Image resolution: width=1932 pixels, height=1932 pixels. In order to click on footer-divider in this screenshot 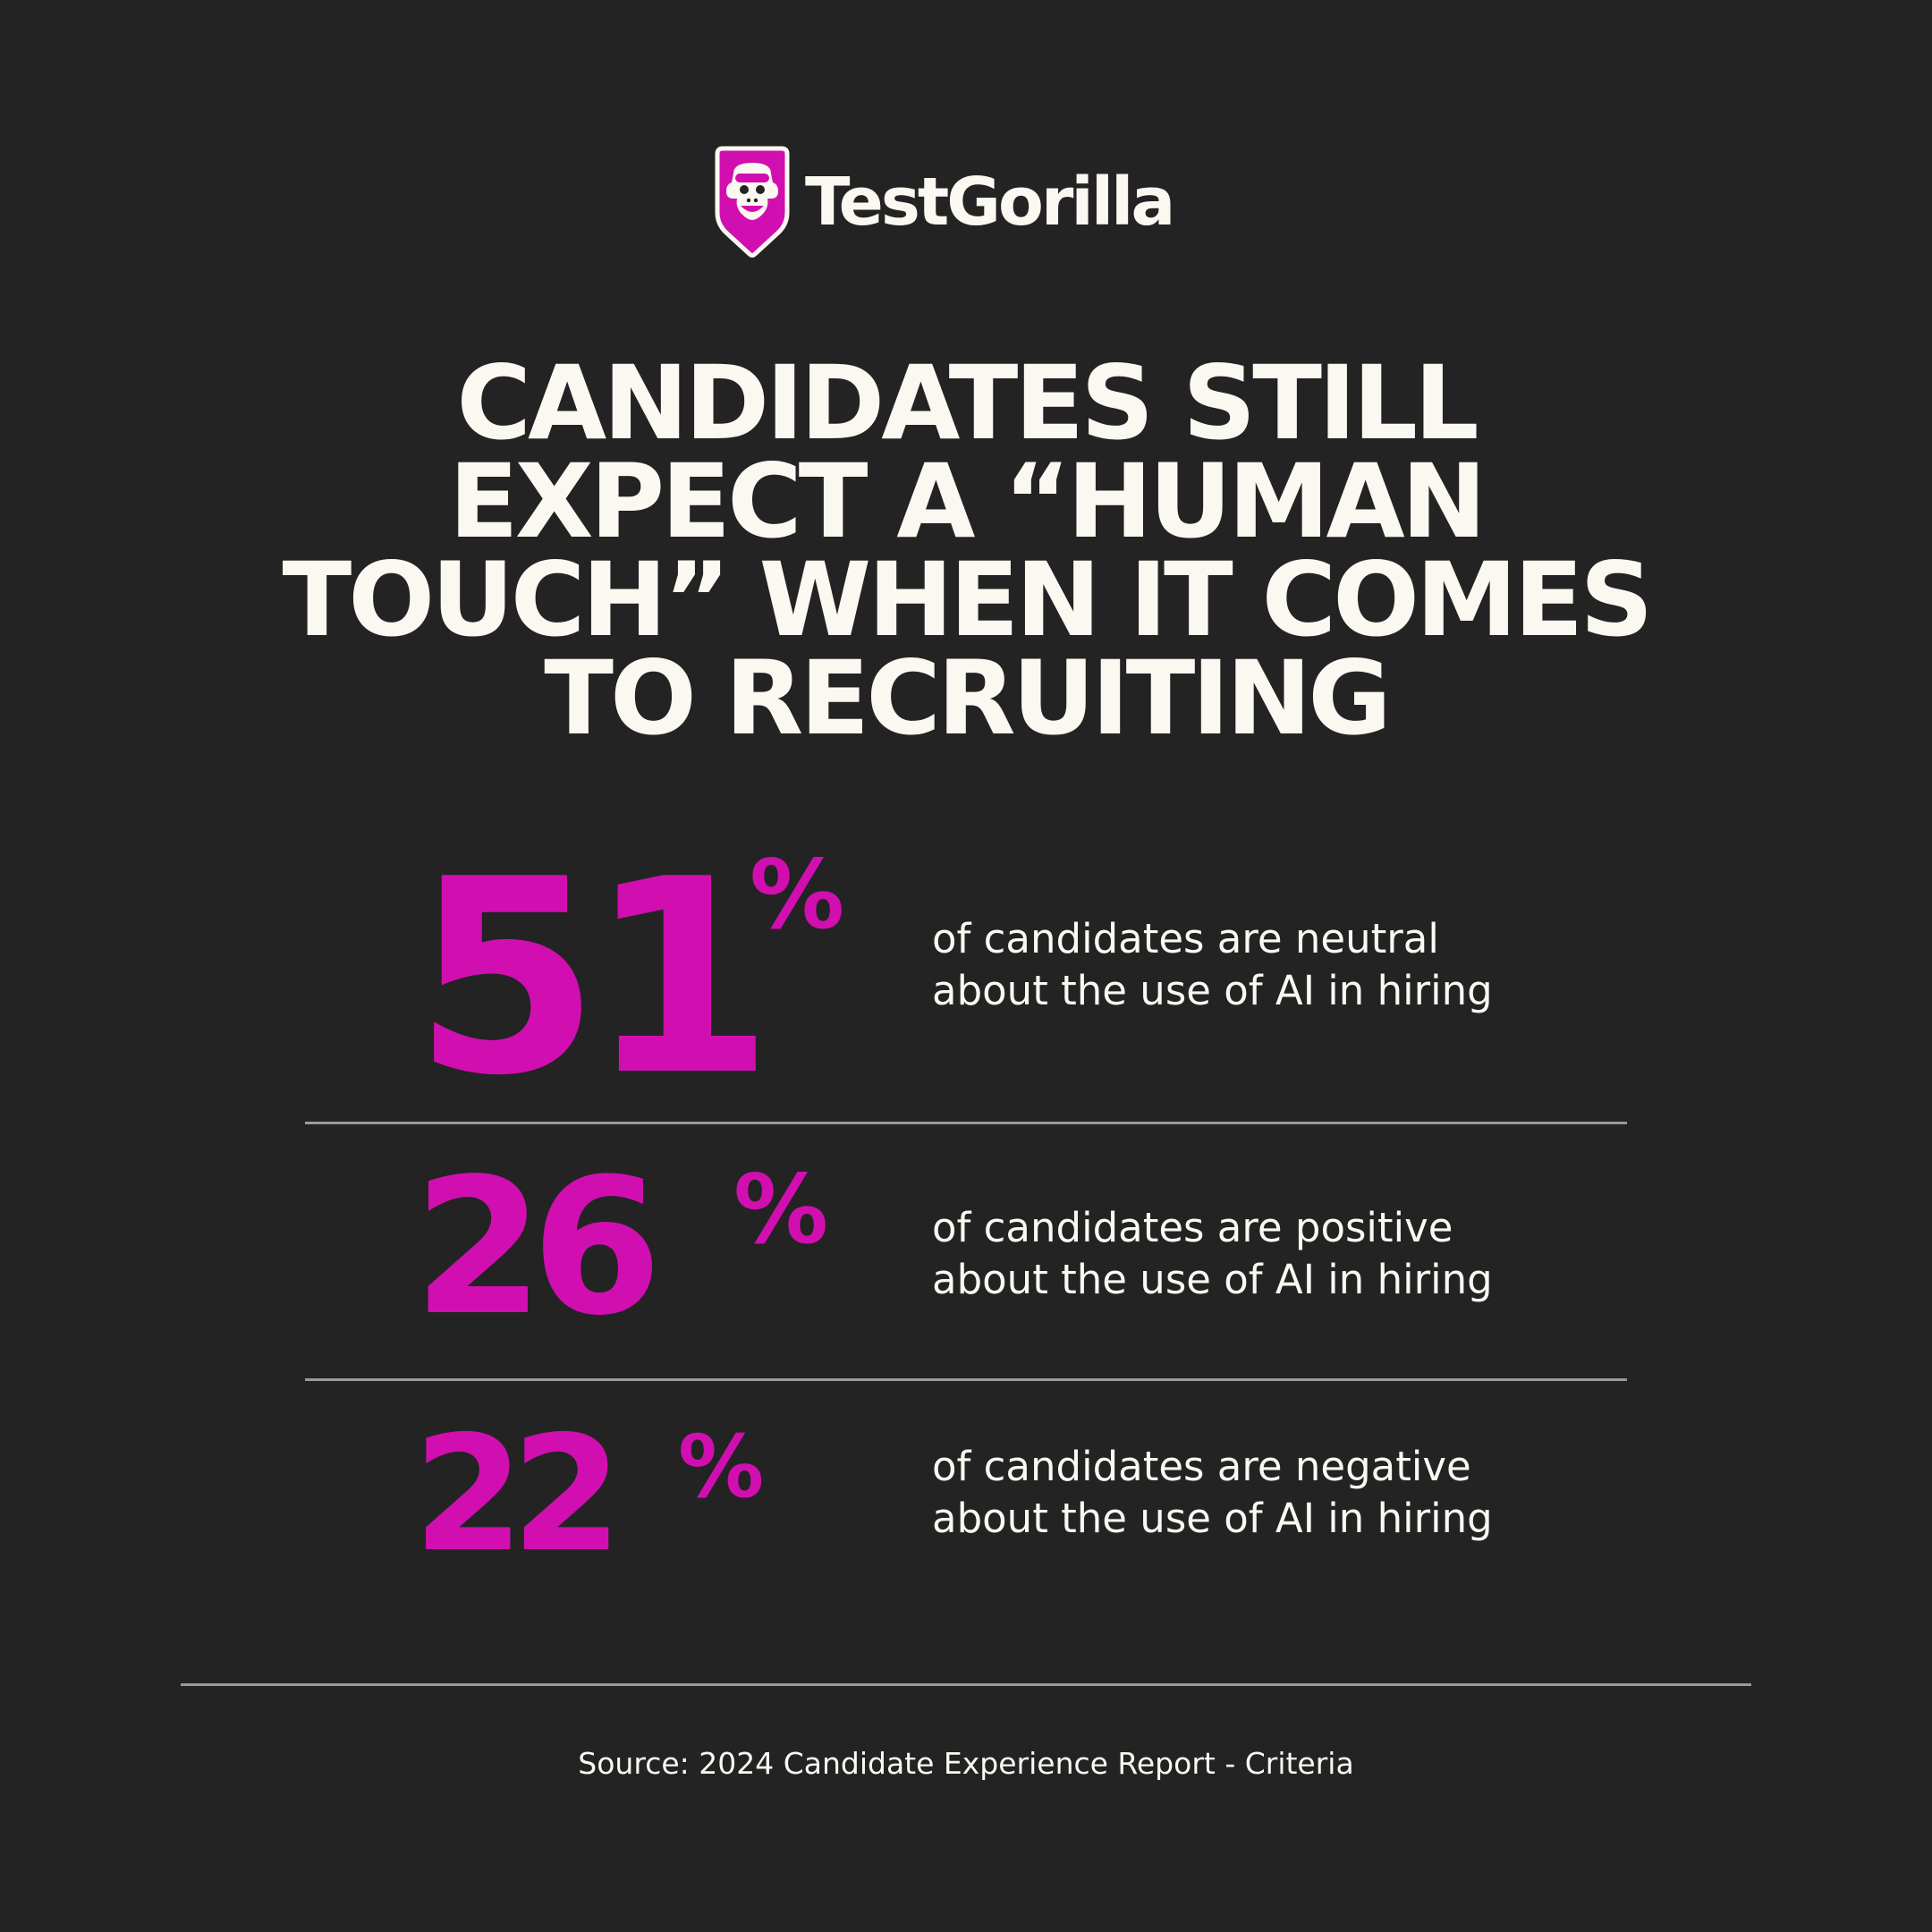, I will do `click(966, 1684)`.